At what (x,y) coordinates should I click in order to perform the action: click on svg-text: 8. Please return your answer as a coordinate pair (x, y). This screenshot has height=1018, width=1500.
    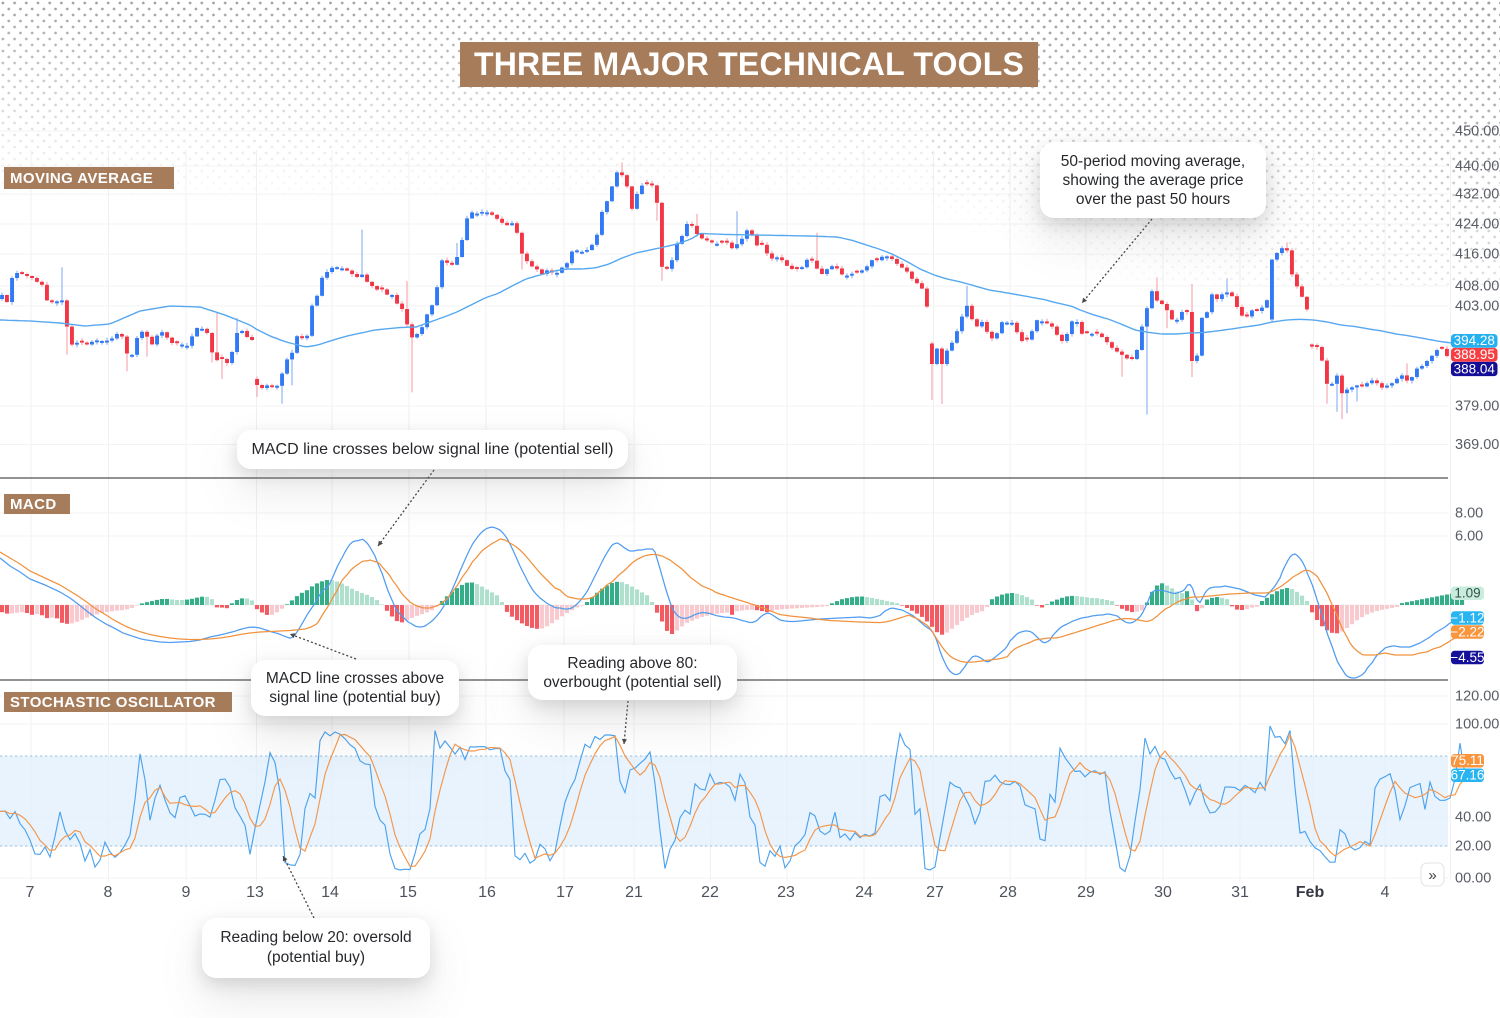
    Looking at the image, I should click on (108, 892).